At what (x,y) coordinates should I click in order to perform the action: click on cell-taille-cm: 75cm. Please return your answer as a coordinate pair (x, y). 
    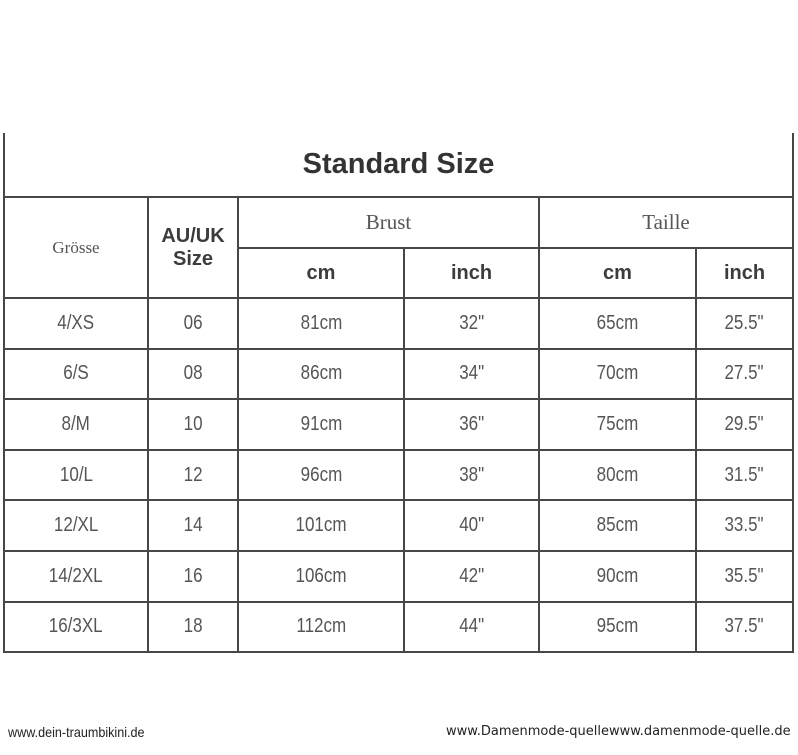
    Looking at the image, I should click on (617, 424).